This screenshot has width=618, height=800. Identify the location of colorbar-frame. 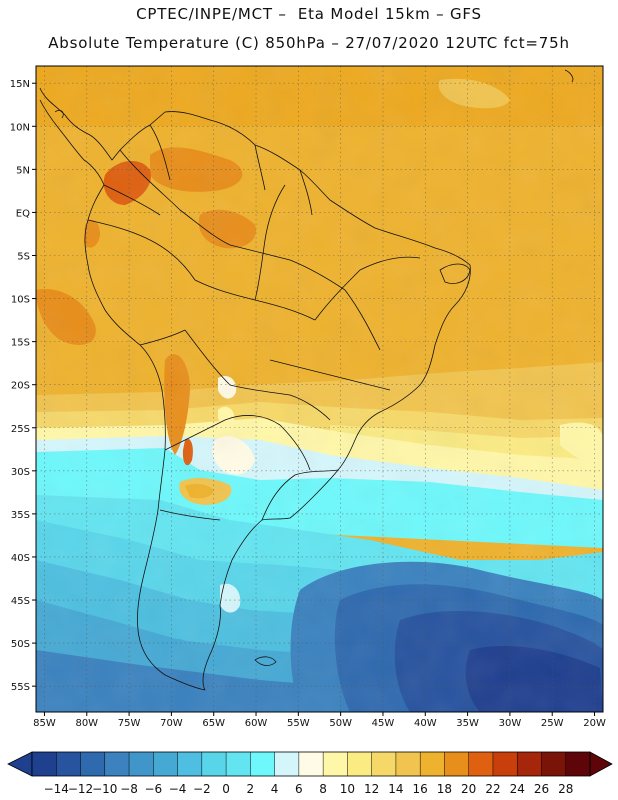
(311, 764).